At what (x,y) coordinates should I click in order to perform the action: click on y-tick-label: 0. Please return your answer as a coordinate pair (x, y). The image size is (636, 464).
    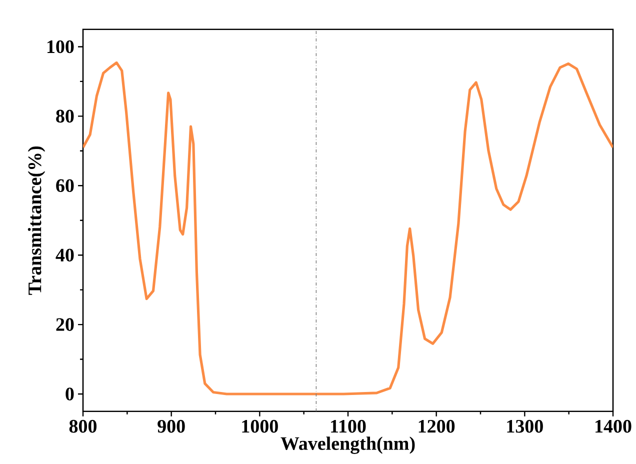
    Looking at the image, I should click on (70, 394).